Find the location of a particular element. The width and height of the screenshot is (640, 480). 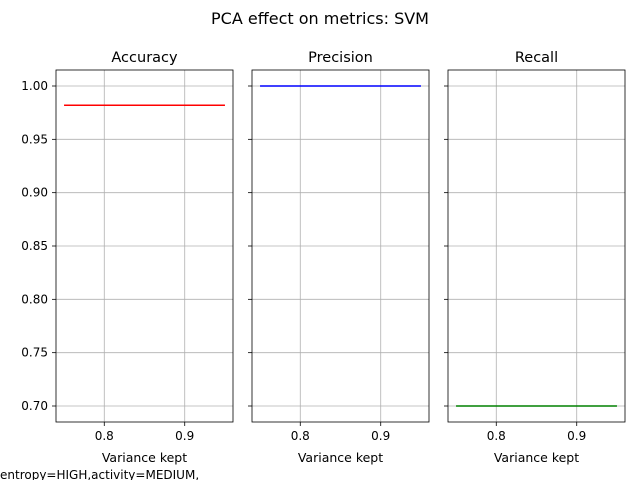

y-tick-label: 0.85 is located at coordinates (34, 246).